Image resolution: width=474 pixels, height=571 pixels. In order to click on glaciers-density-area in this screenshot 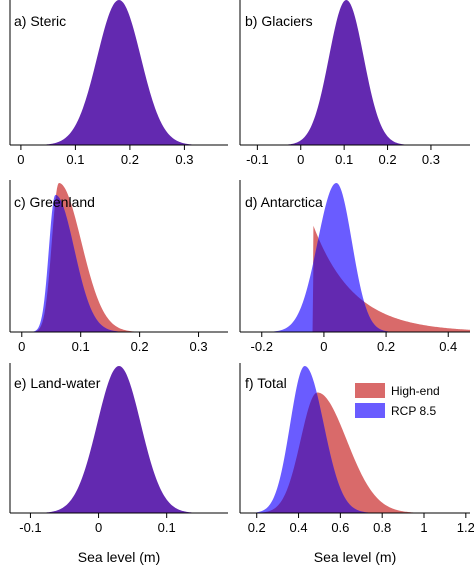, I will do `click(355, 72)`.